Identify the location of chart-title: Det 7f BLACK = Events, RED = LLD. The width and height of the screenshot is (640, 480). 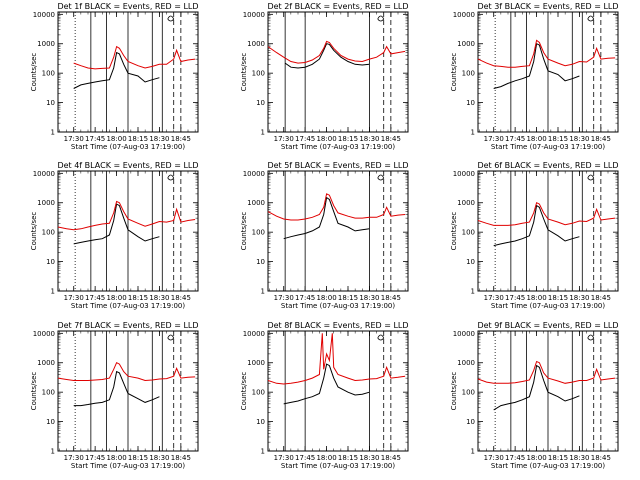
(127, 325).